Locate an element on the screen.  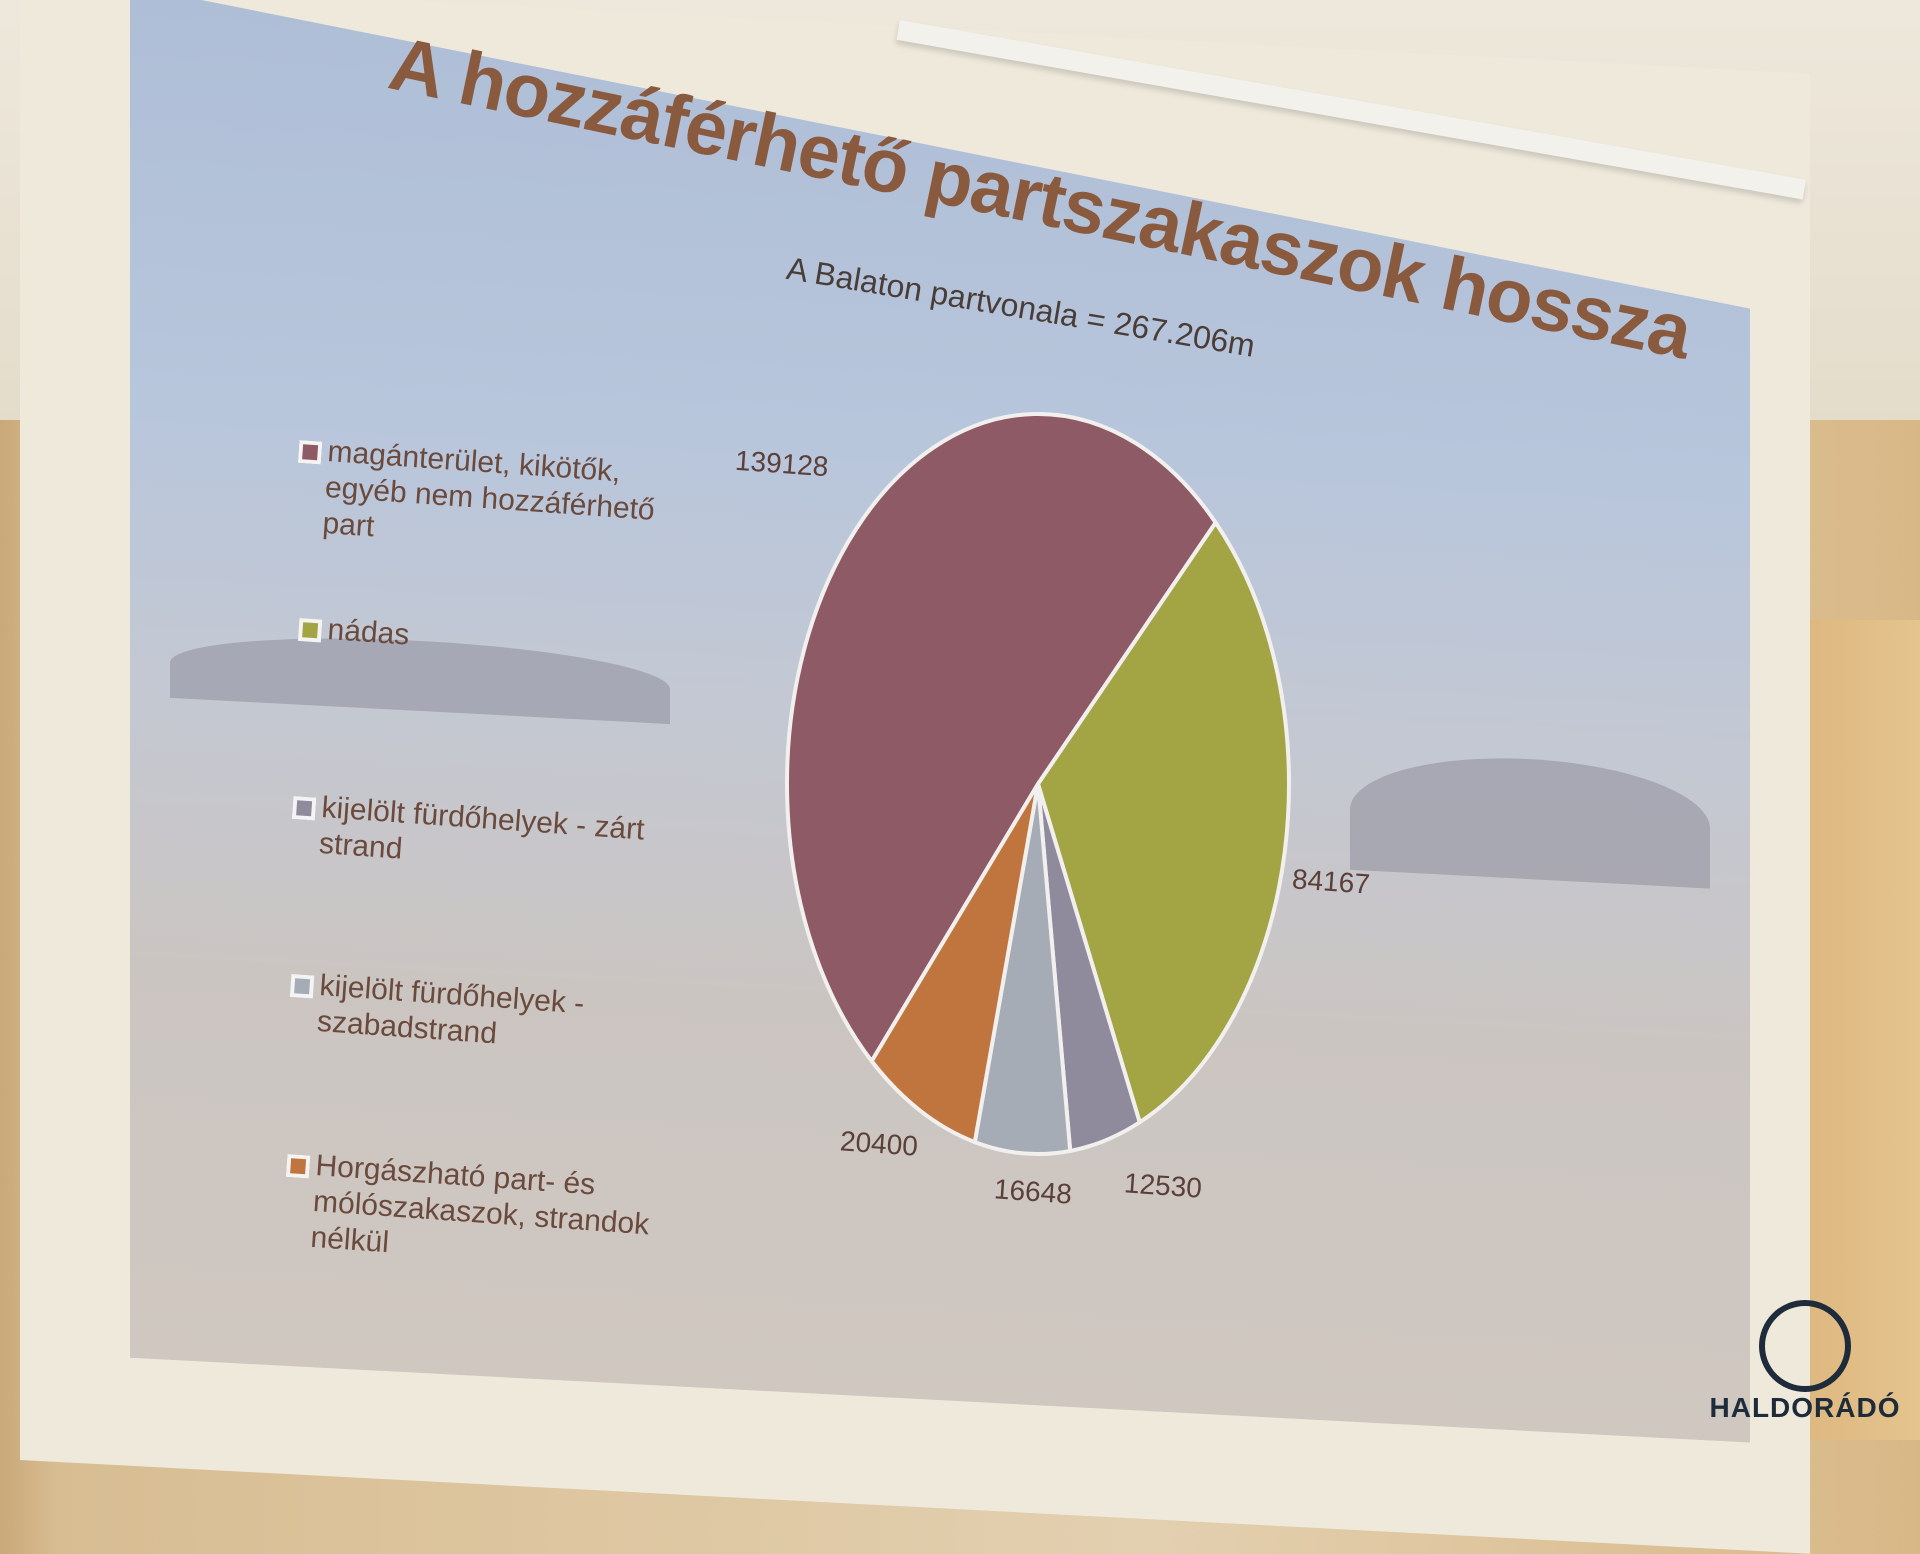
data-label: 16648 is located at coordinates (1033, 1191).